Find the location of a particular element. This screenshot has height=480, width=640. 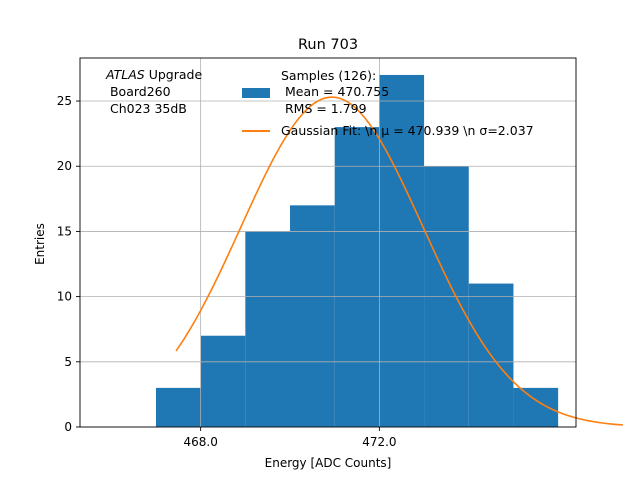

atlas-annotation: ATLAS Upgrade Board260 Ch023 35dB is located at coordinates (153, 91).